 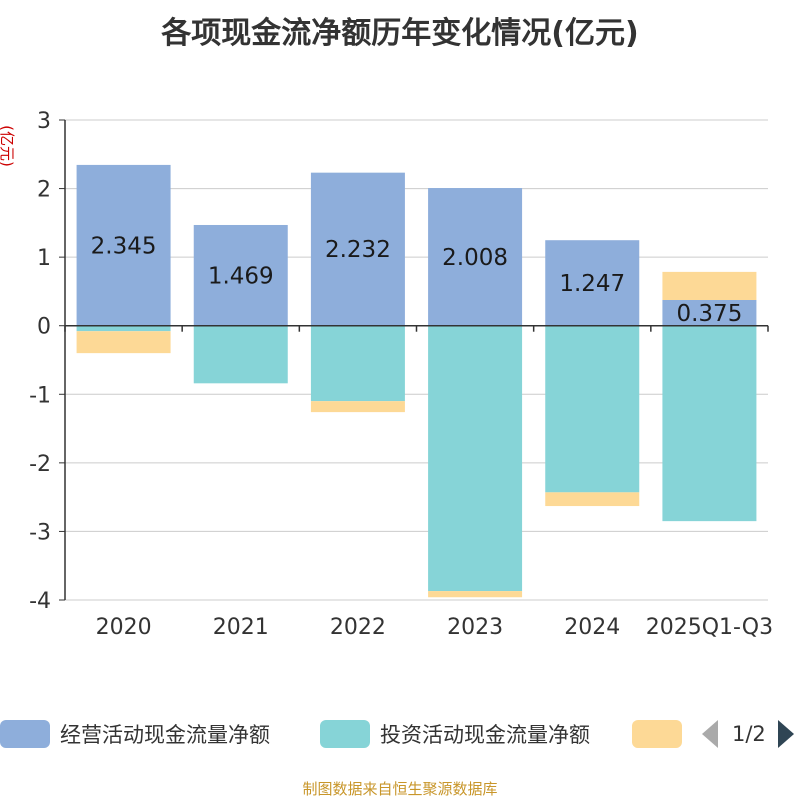 I want to click on legend-item-operating: 经营活动现金流量净额, so click(x=135, y=734).